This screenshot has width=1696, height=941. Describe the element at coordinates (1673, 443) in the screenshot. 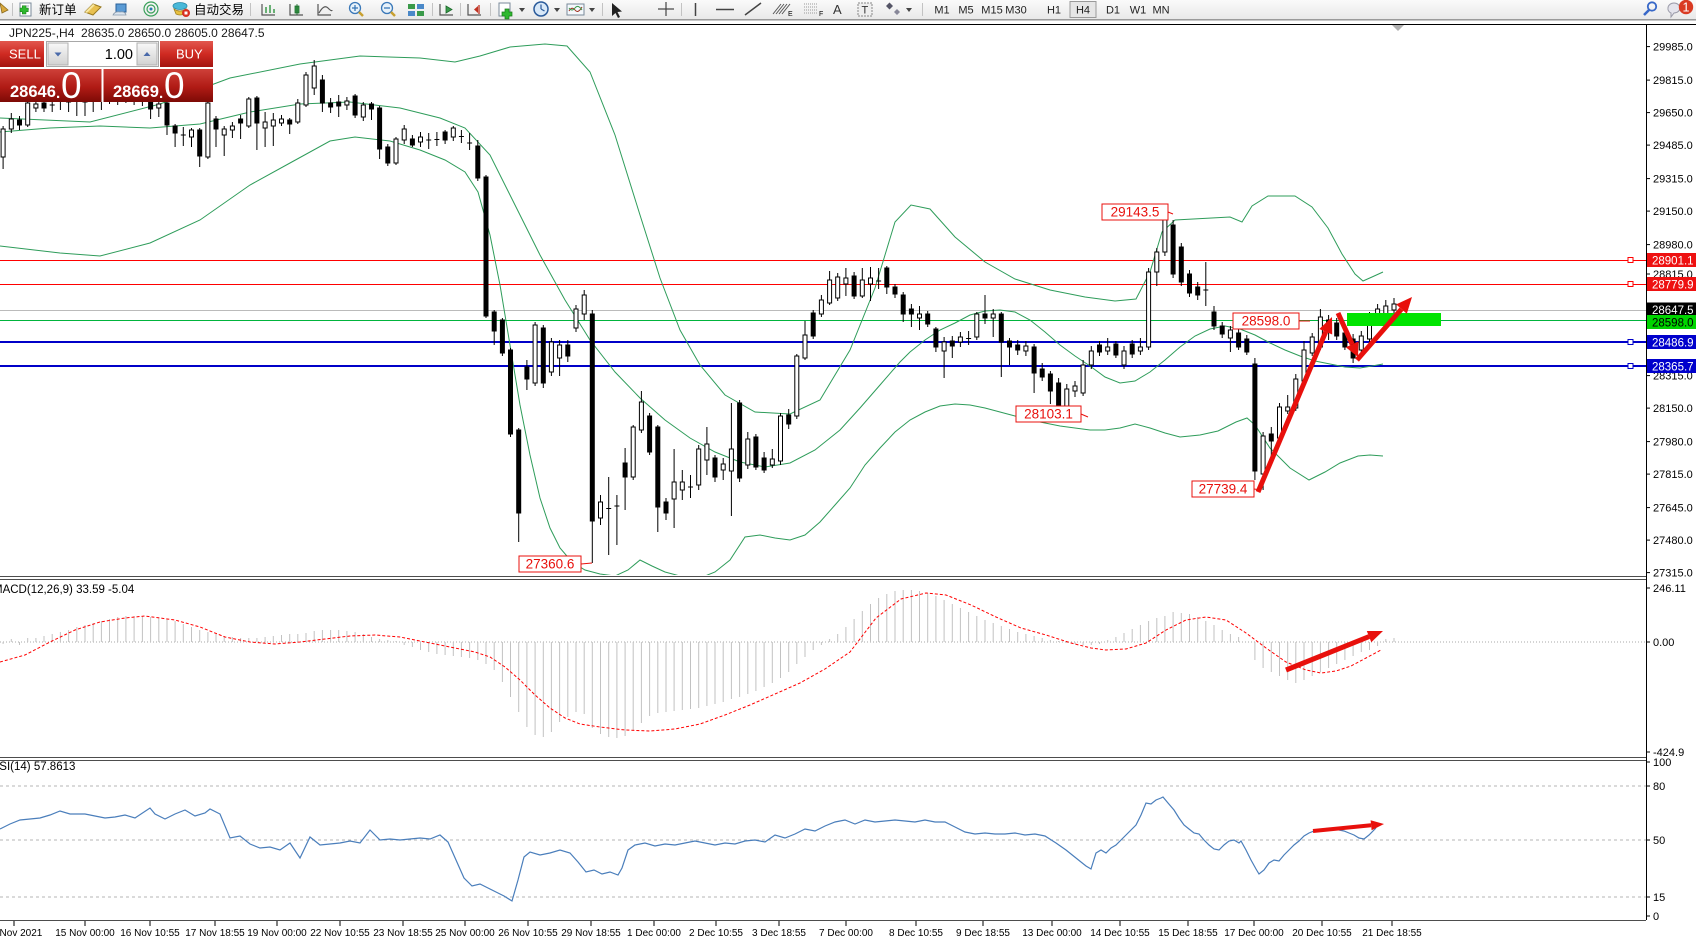

I see `svg-text: 27980.0` at that location.